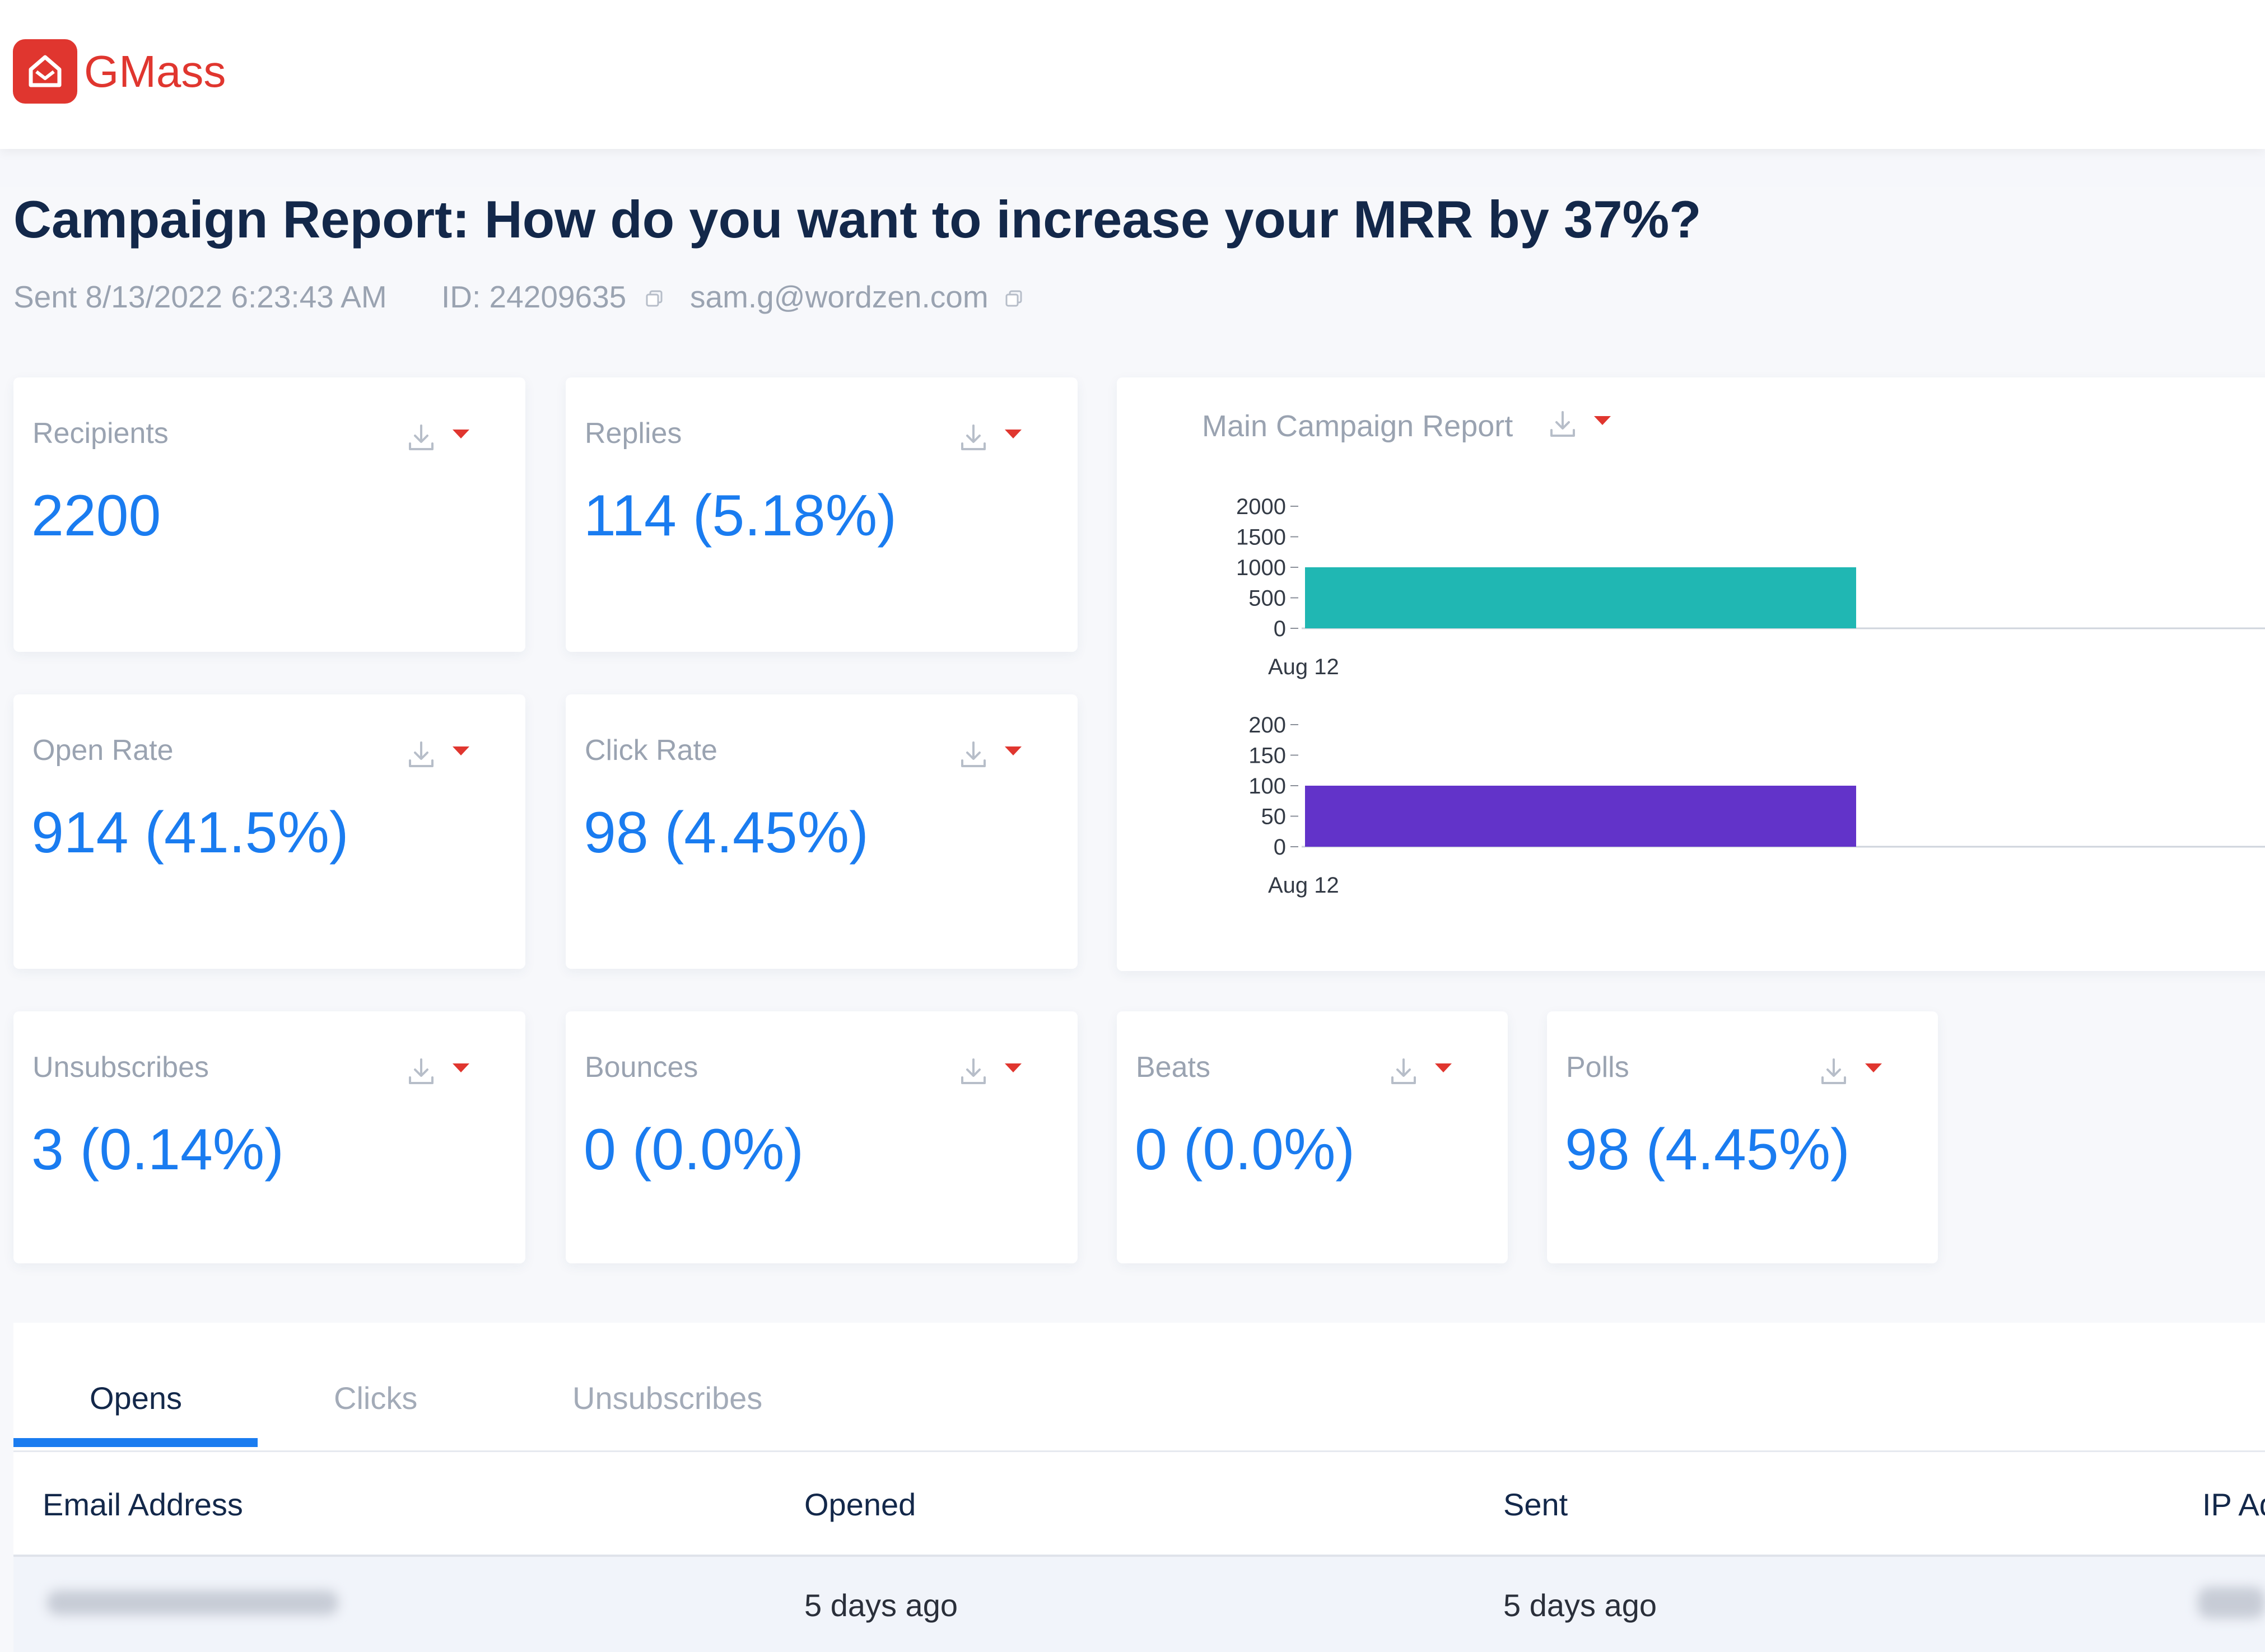 The height and width of the screenshot is (1652, 2265). What do you see at coordinates (269, 514) in the screenshot?
I see `stat-card-recipients: Recipients 2200` at bounding box center [269, 514].